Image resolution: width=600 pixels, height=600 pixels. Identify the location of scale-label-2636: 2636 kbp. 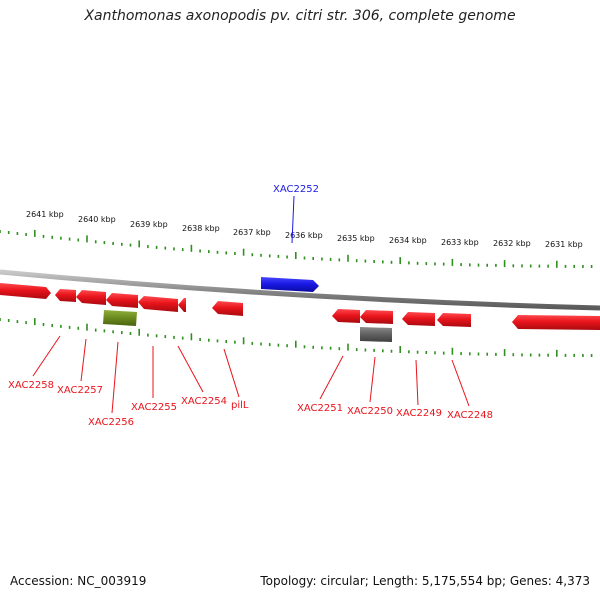
(304, 235).